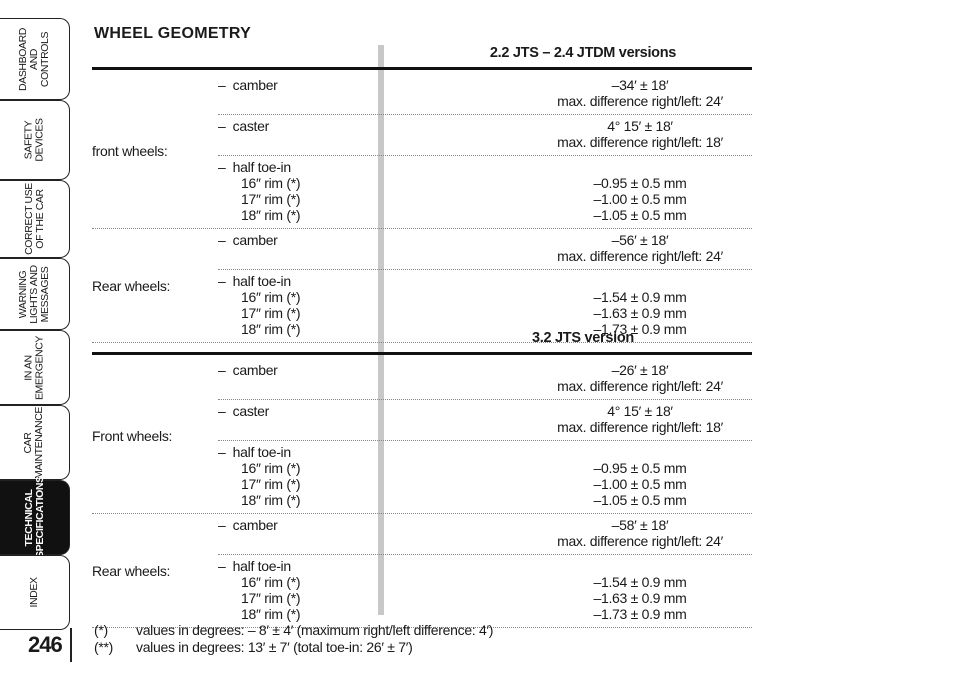  I want to click on group-label: front wheels:, so click(155, 151).